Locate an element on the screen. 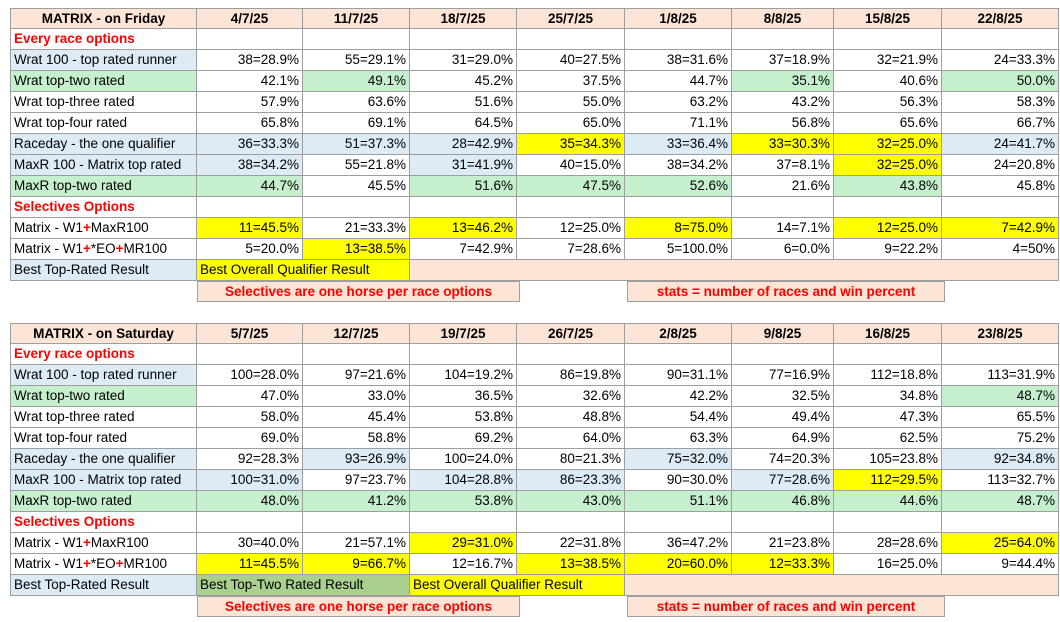 The width and height of the screenshot is (1060, 622). data-cell: 21=23.8% is located at coordinates (783, 543).